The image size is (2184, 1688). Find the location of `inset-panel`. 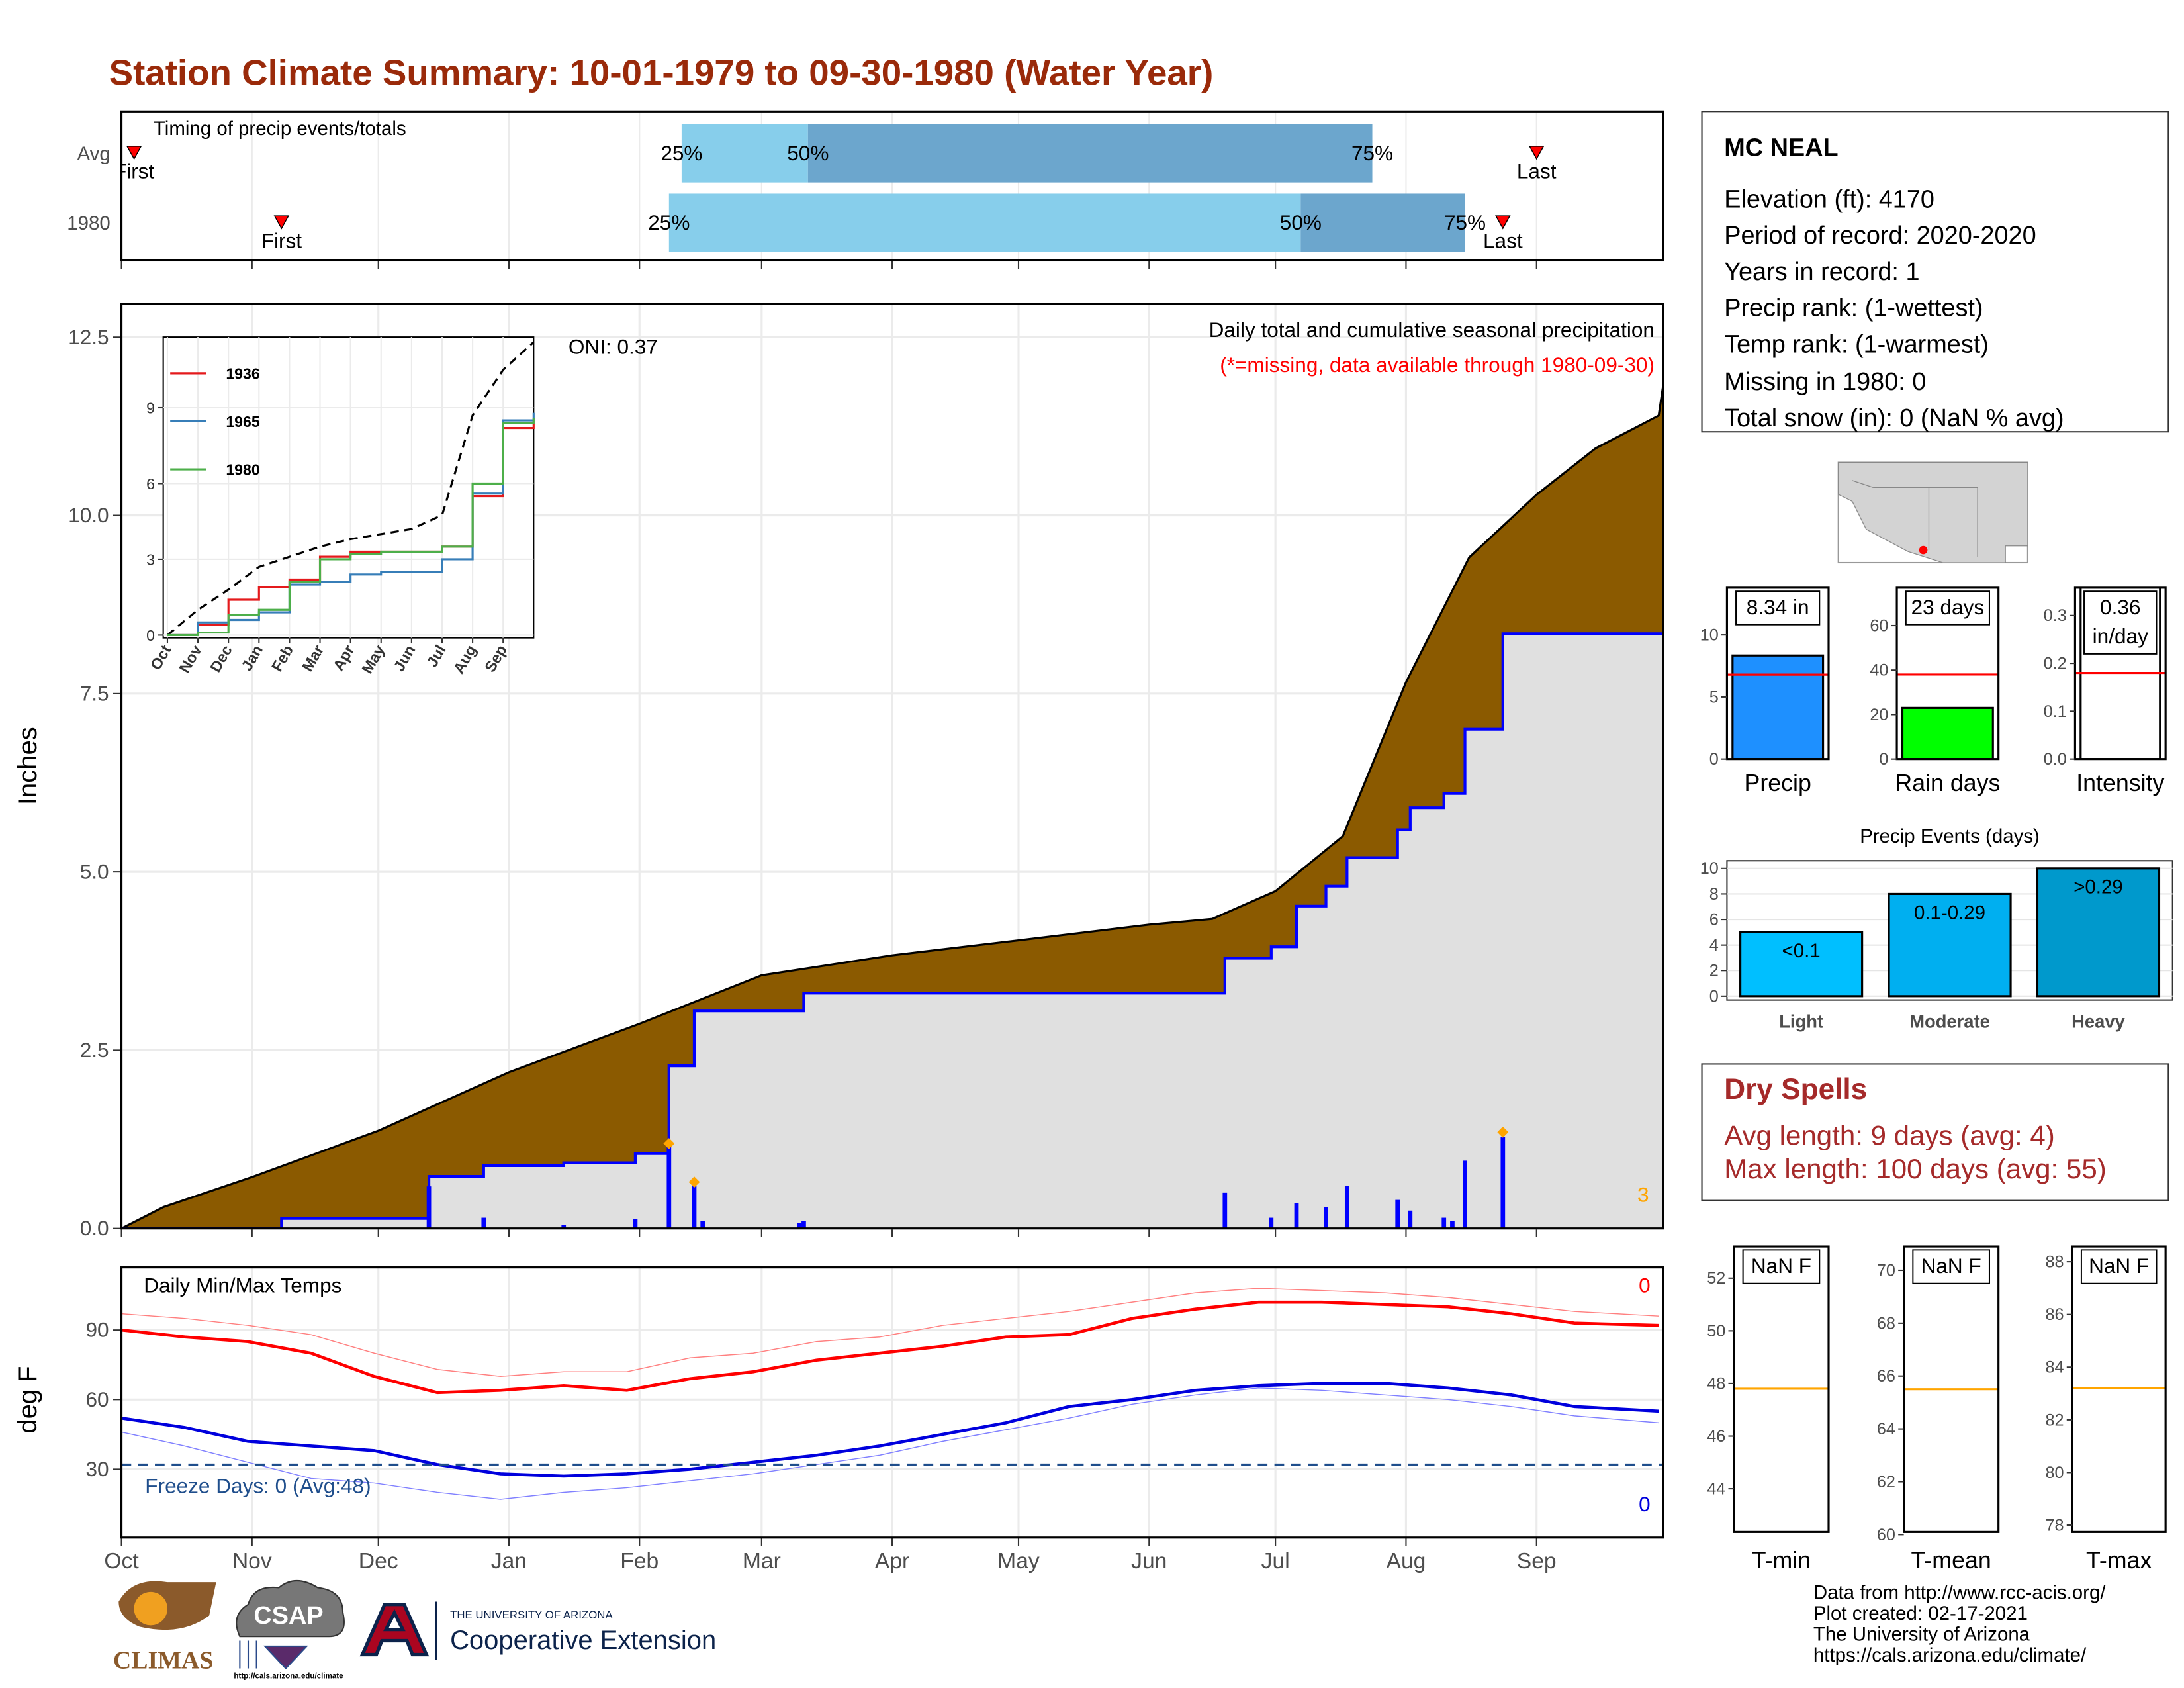

inset-panel is located at coordinates (348, 487).